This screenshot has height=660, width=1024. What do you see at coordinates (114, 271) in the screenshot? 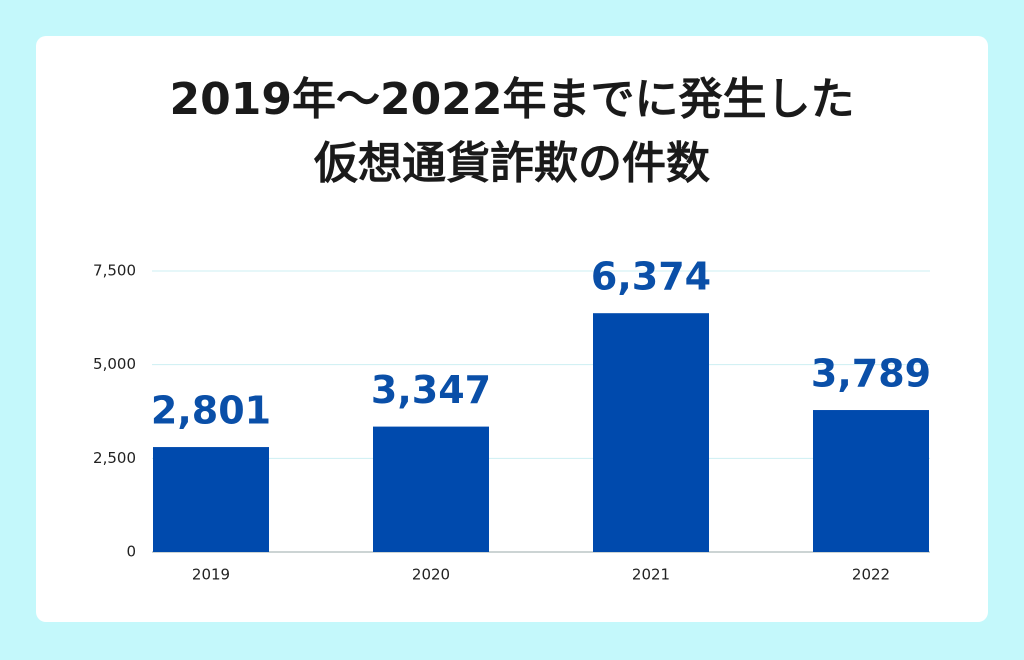
I see `y-tick-label: 7,500` at bounding box center [114, 271].